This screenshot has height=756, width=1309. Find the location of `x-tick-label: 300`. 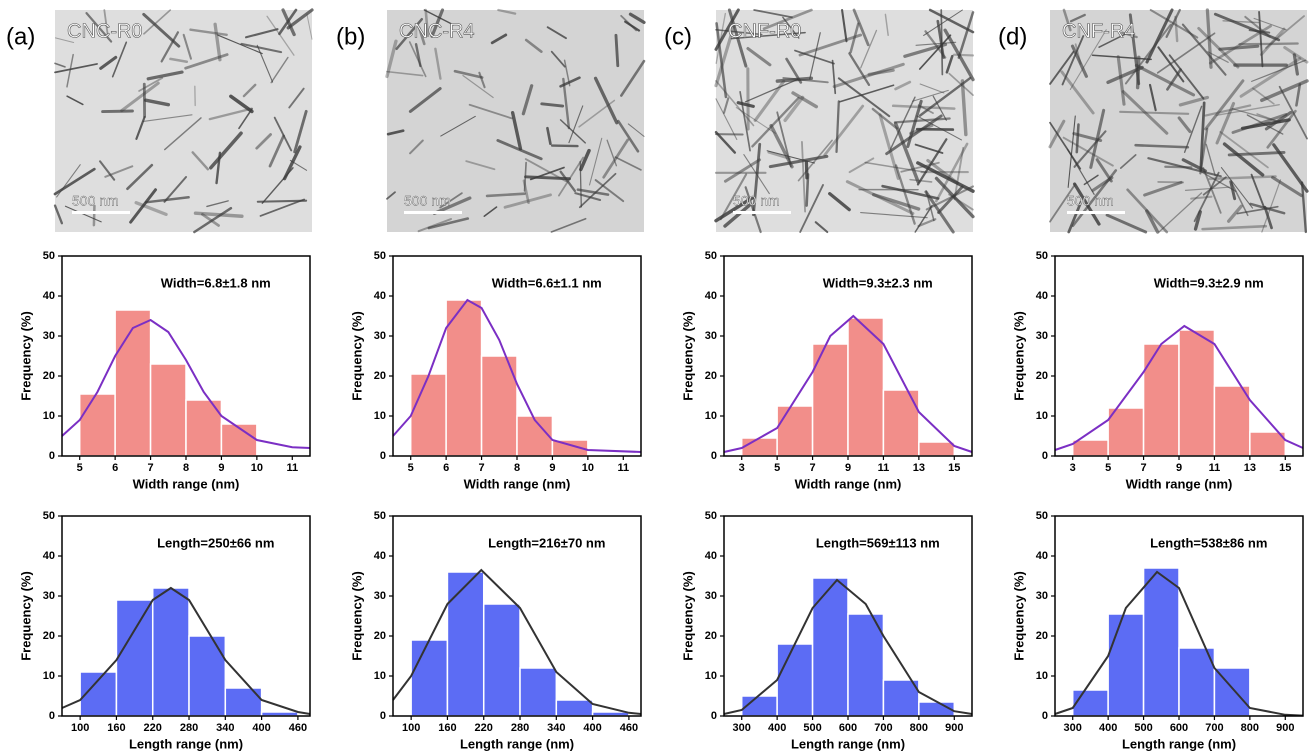

x-tick-label: 300 is located at coordinates (1073, 728).